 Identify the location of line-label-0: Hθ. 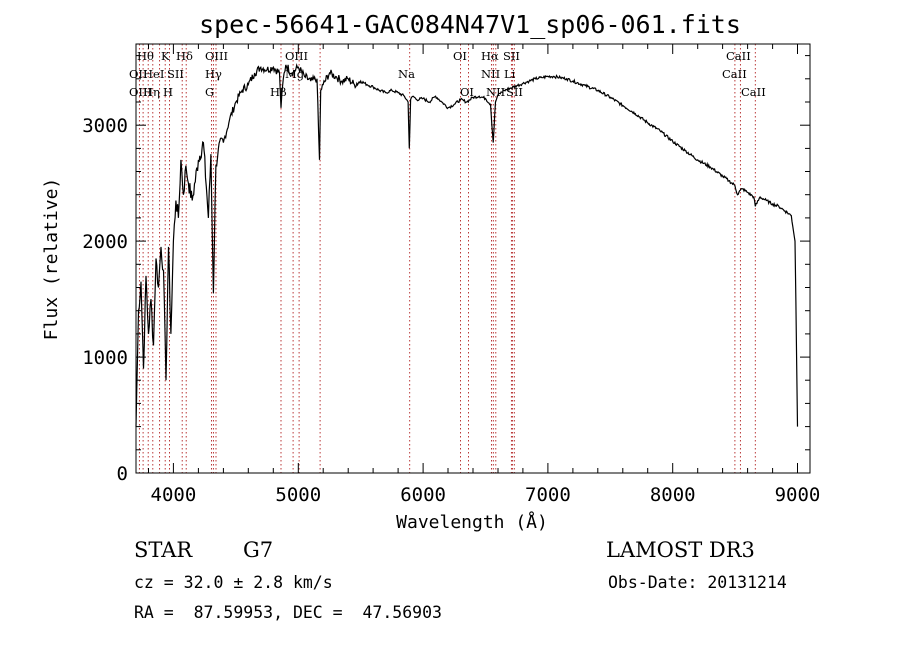
(145, 56).